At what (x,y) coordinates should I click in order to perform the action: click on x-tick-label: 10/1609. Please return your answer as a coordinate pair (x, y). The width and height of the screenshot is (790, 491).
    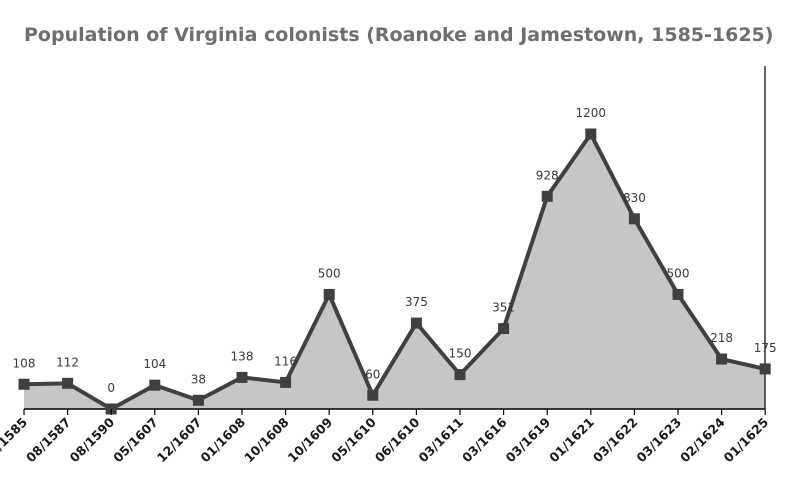
    Looking at the image, I should click on (310, 440).